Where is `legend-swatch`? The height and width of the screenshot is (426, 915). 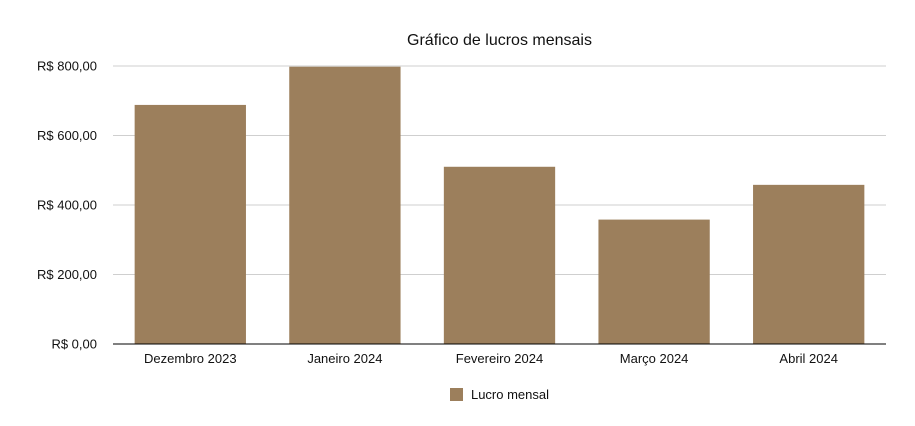 legend-swatch is located at coordinates (456, 394).